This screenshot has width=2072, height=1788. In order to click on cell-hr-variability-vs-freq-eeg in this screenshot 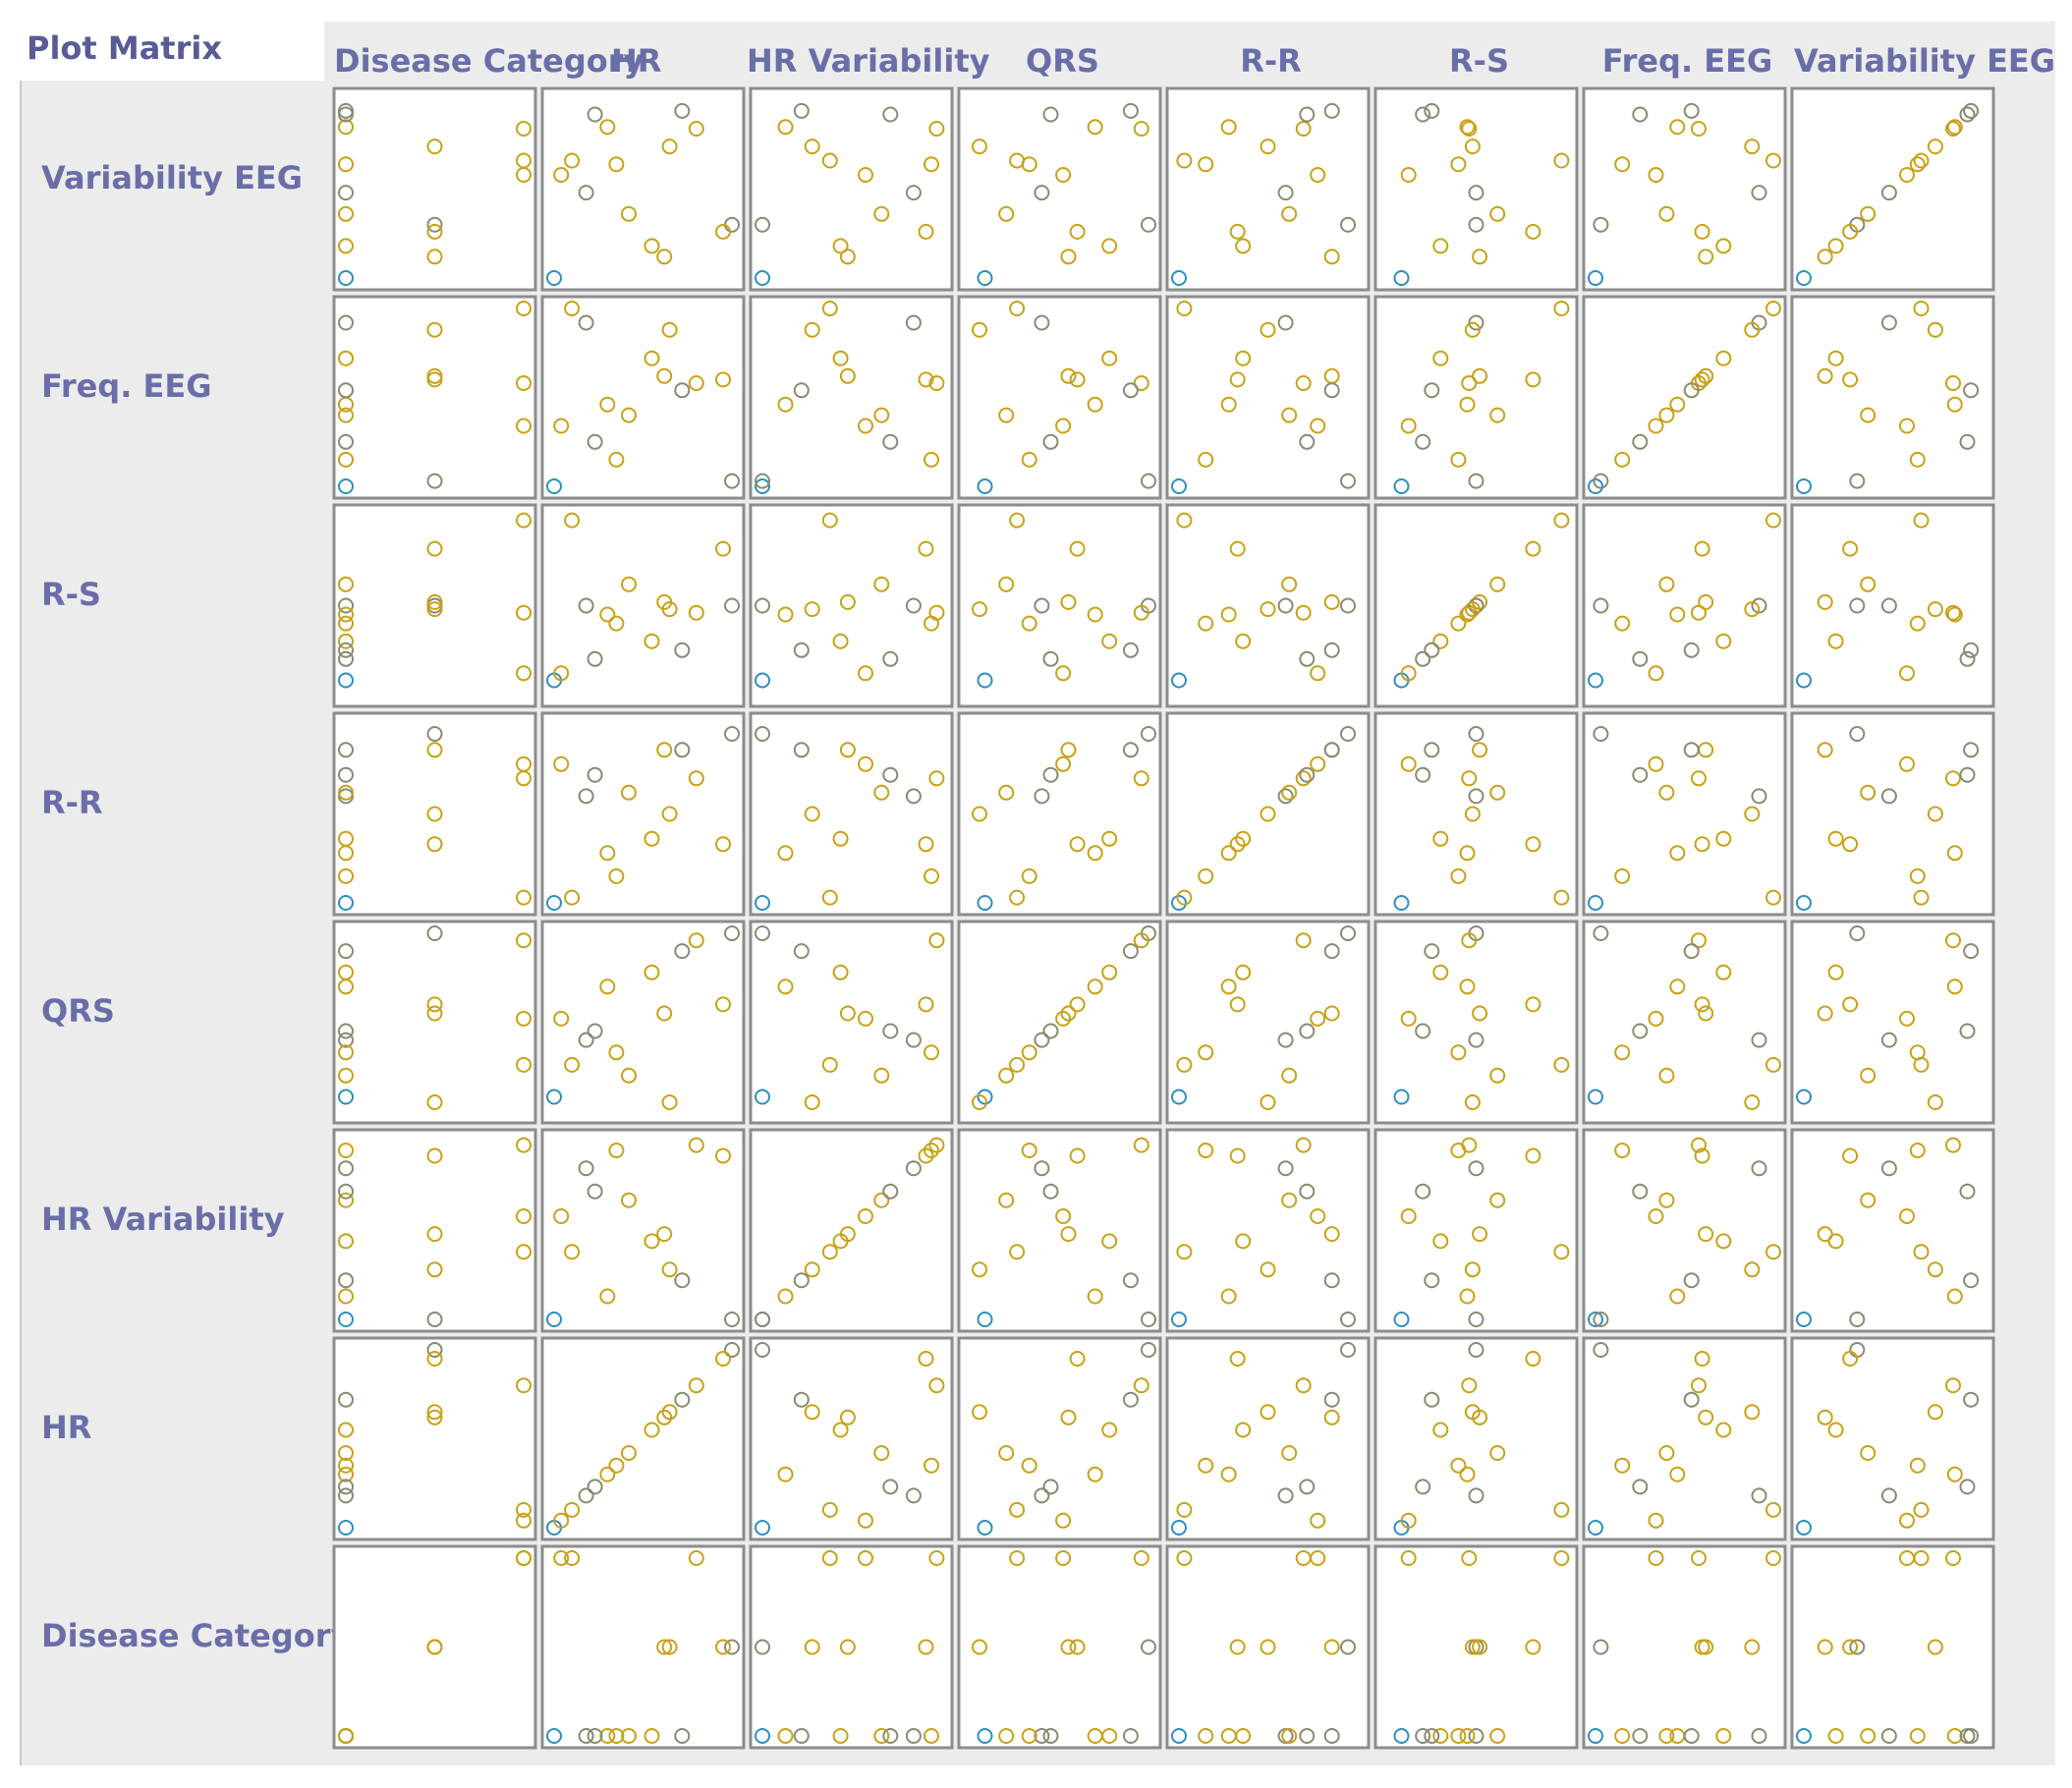, I will do `click(1684, 1230)`.